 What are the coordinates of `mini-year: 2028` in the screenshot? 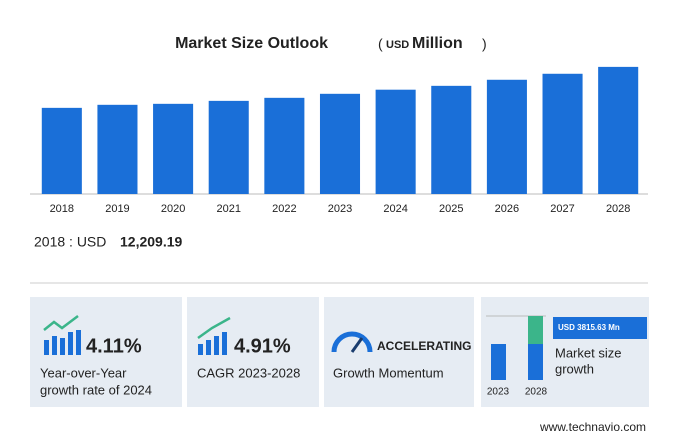 It's located at (536, 392).